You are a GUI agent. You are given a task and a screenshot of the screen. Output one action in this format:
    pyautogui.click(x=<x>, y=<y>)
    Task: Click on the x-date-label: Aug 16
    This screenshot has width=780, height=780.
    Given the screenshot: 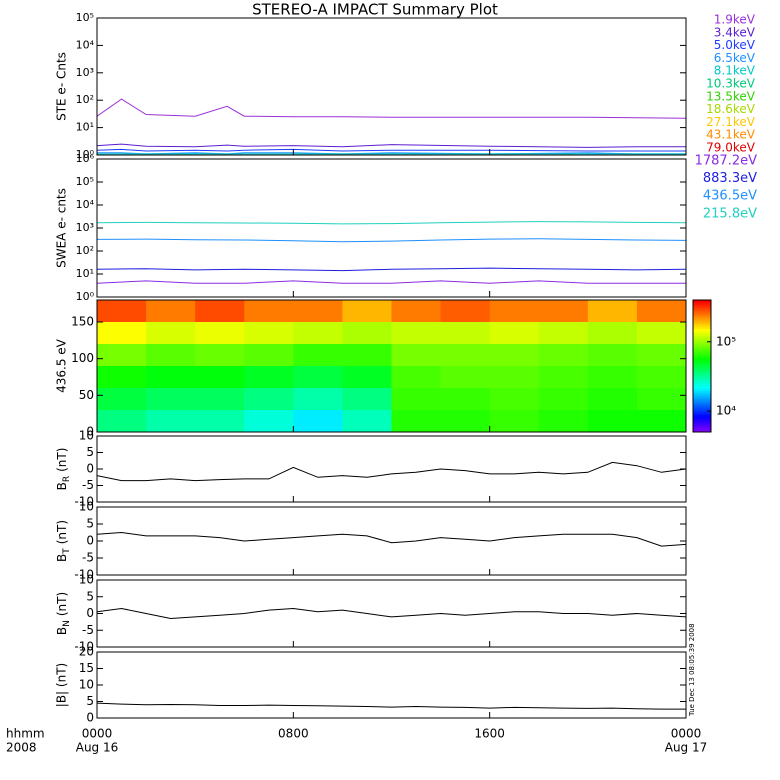 What is the action you would take?
    pyautogui.click(x=97, y=748)
    